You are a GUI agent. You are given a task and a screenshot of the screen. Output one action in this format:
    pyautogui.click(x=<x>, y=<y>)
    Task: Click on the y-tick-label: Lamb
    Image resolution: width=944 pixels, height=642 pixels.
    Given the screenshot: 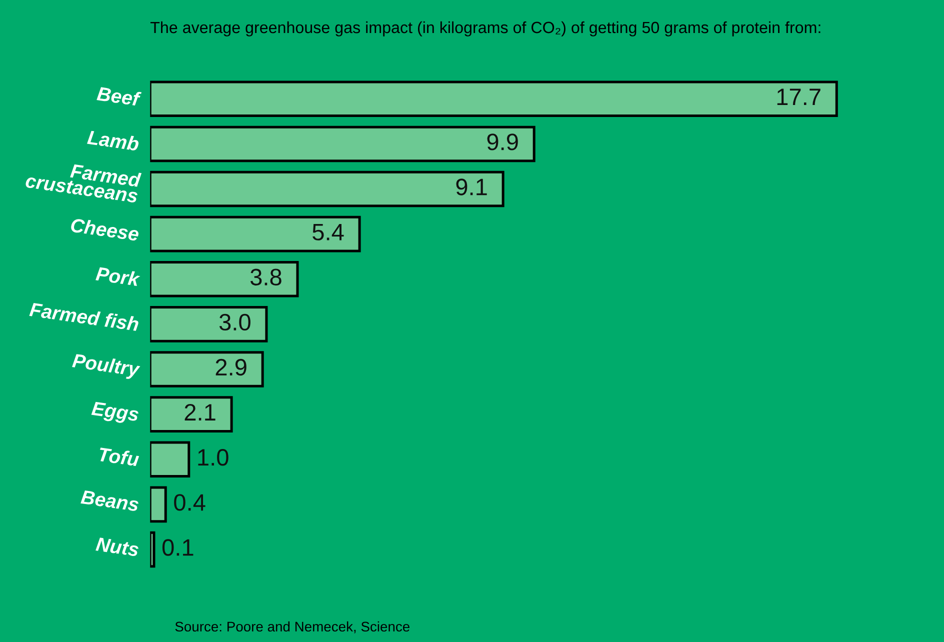 What is the action you would take?
    pyautogui.click(x=113, y=141)
    